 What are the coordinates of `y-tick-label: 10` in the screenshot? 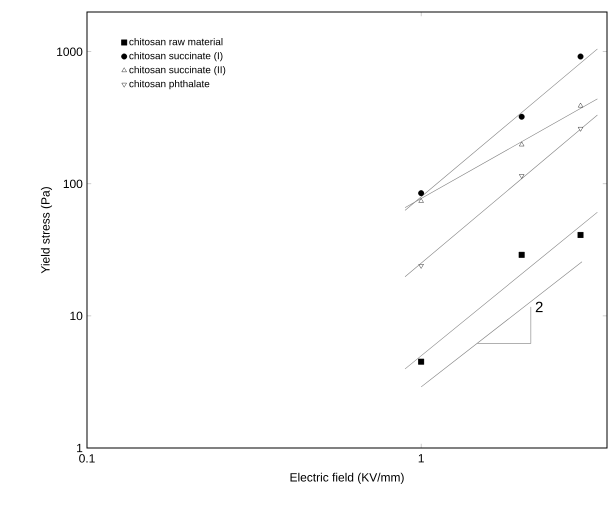 It's located at (76, 316).